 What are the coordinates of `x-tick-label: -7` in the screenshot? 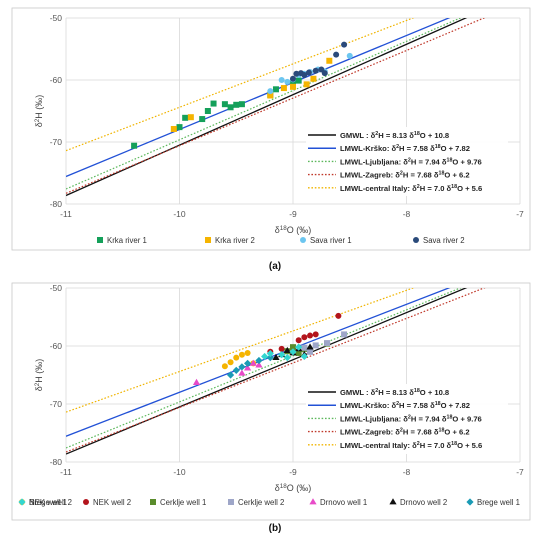 It's located at (520, 214).